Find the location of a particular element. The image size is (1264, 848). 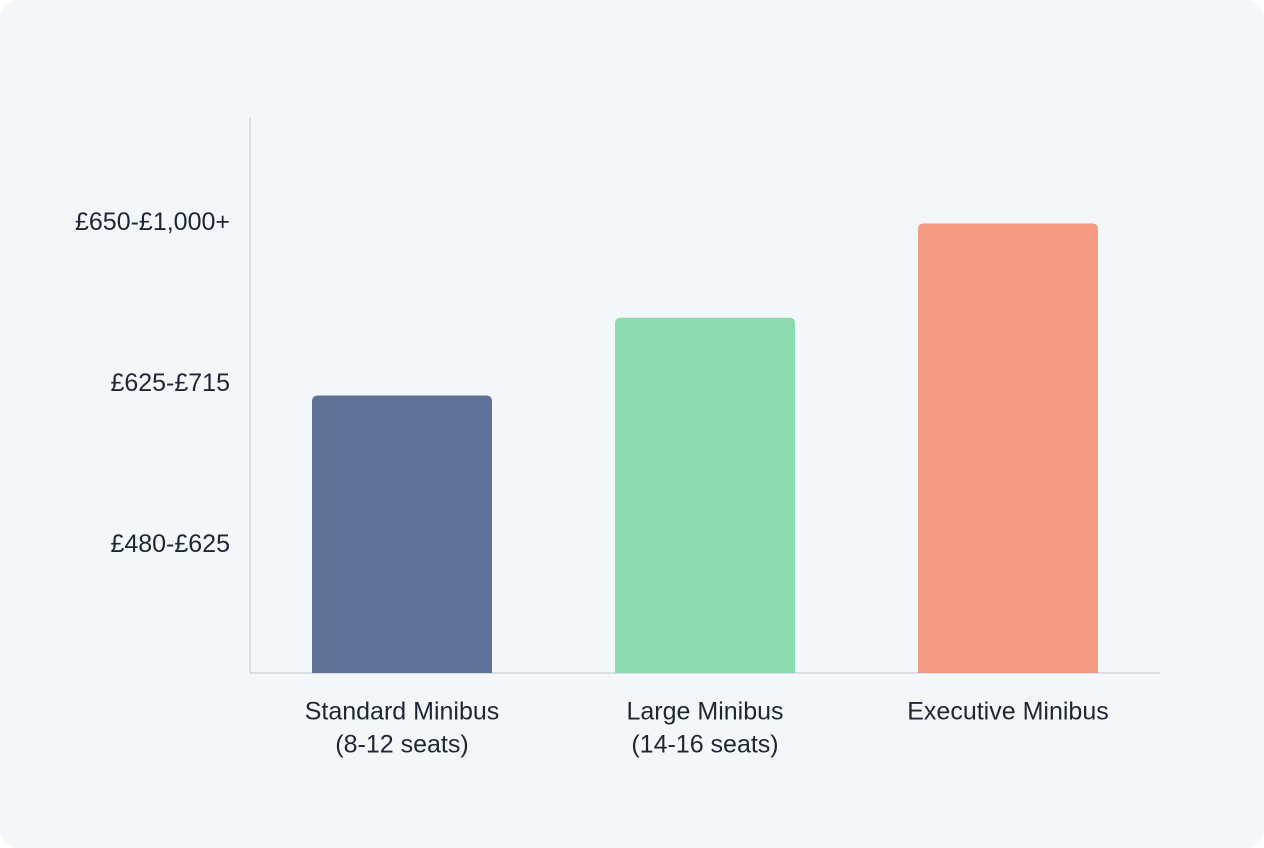

x-tick-label: Executive Minibus is located at coordinates (1007, 712).